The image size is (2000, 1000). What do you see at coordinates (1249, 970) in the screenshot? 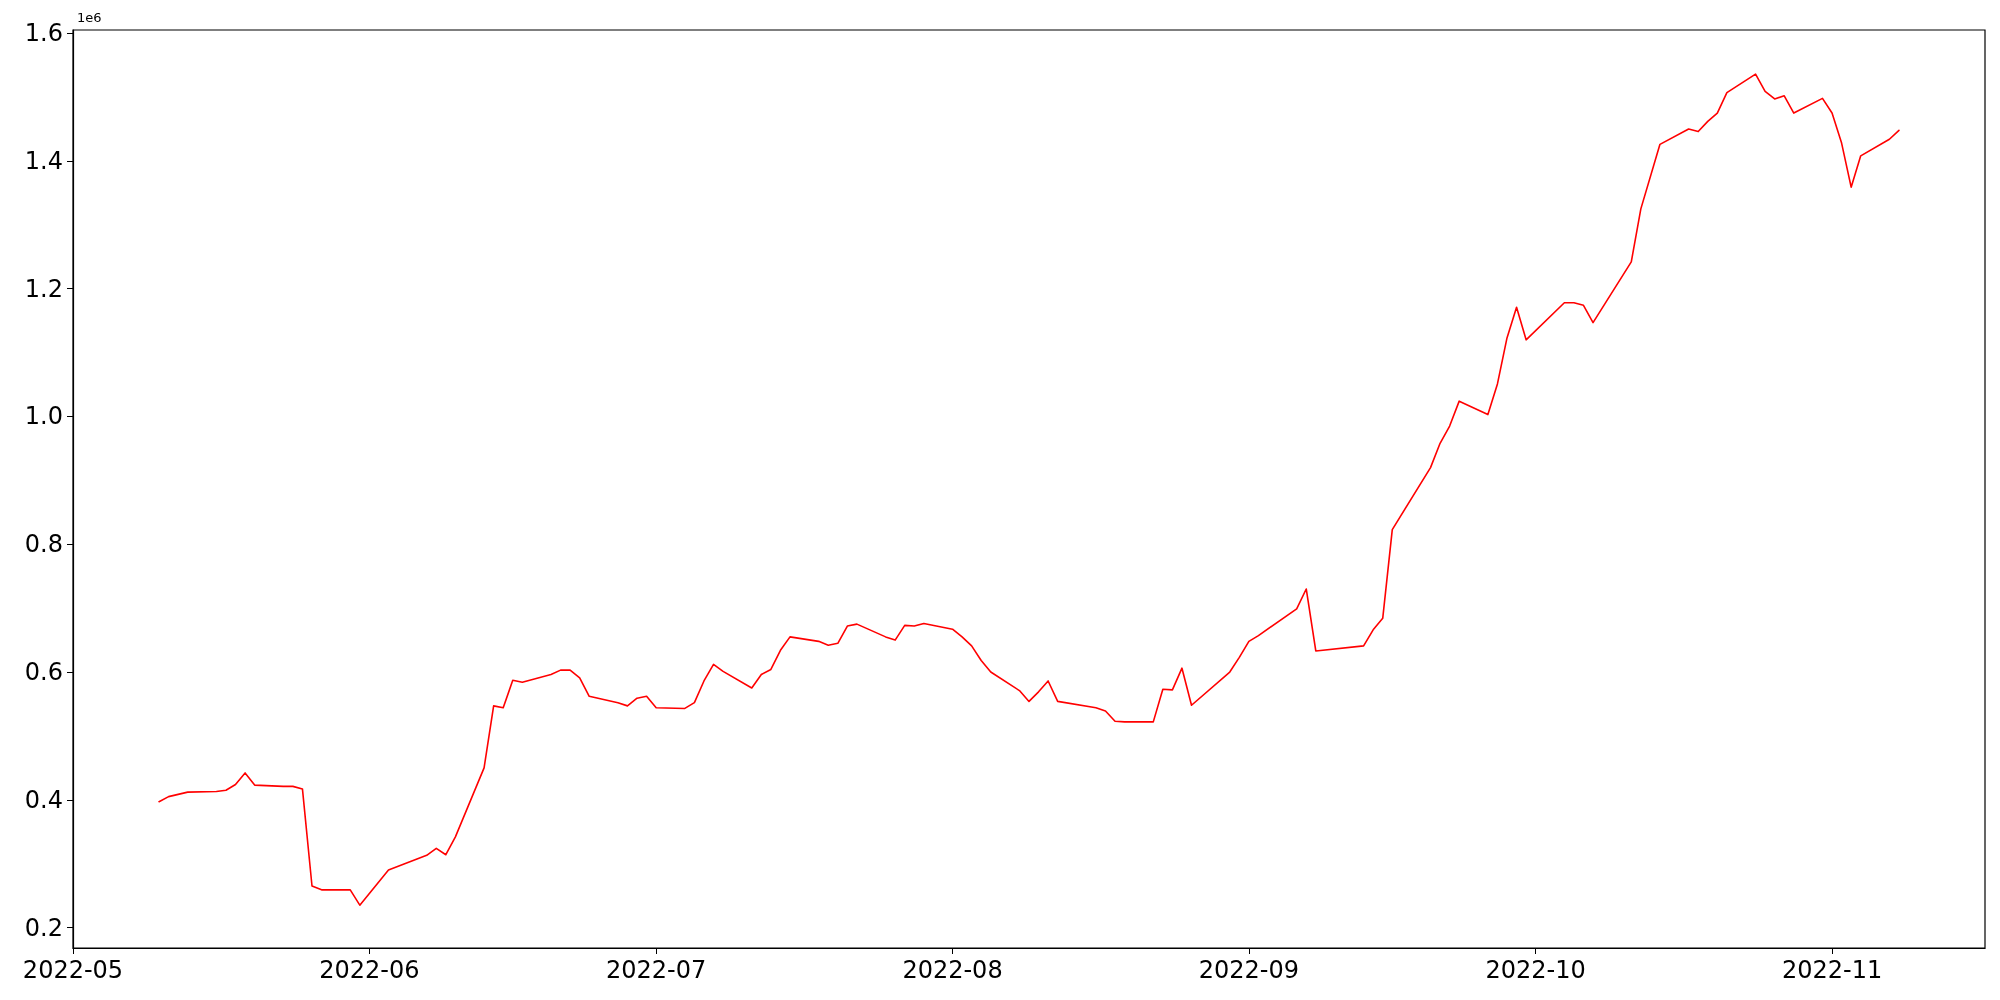
I see `x-tick-label: 2022-09` at bounding box center [1249, 970].